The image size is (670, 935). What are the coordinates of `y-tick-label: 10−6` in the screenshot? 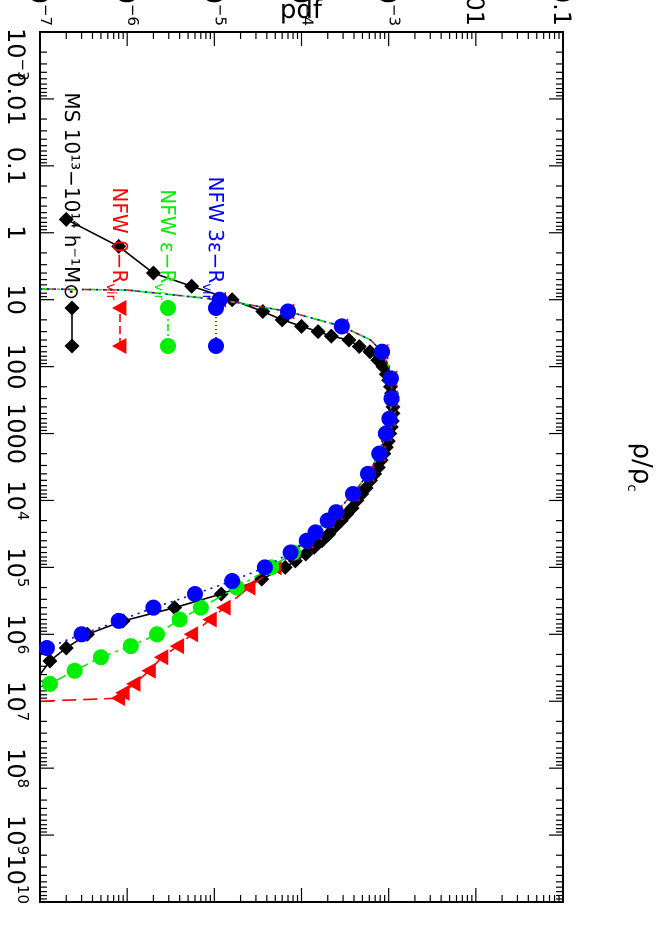 It's located at (127, 13).